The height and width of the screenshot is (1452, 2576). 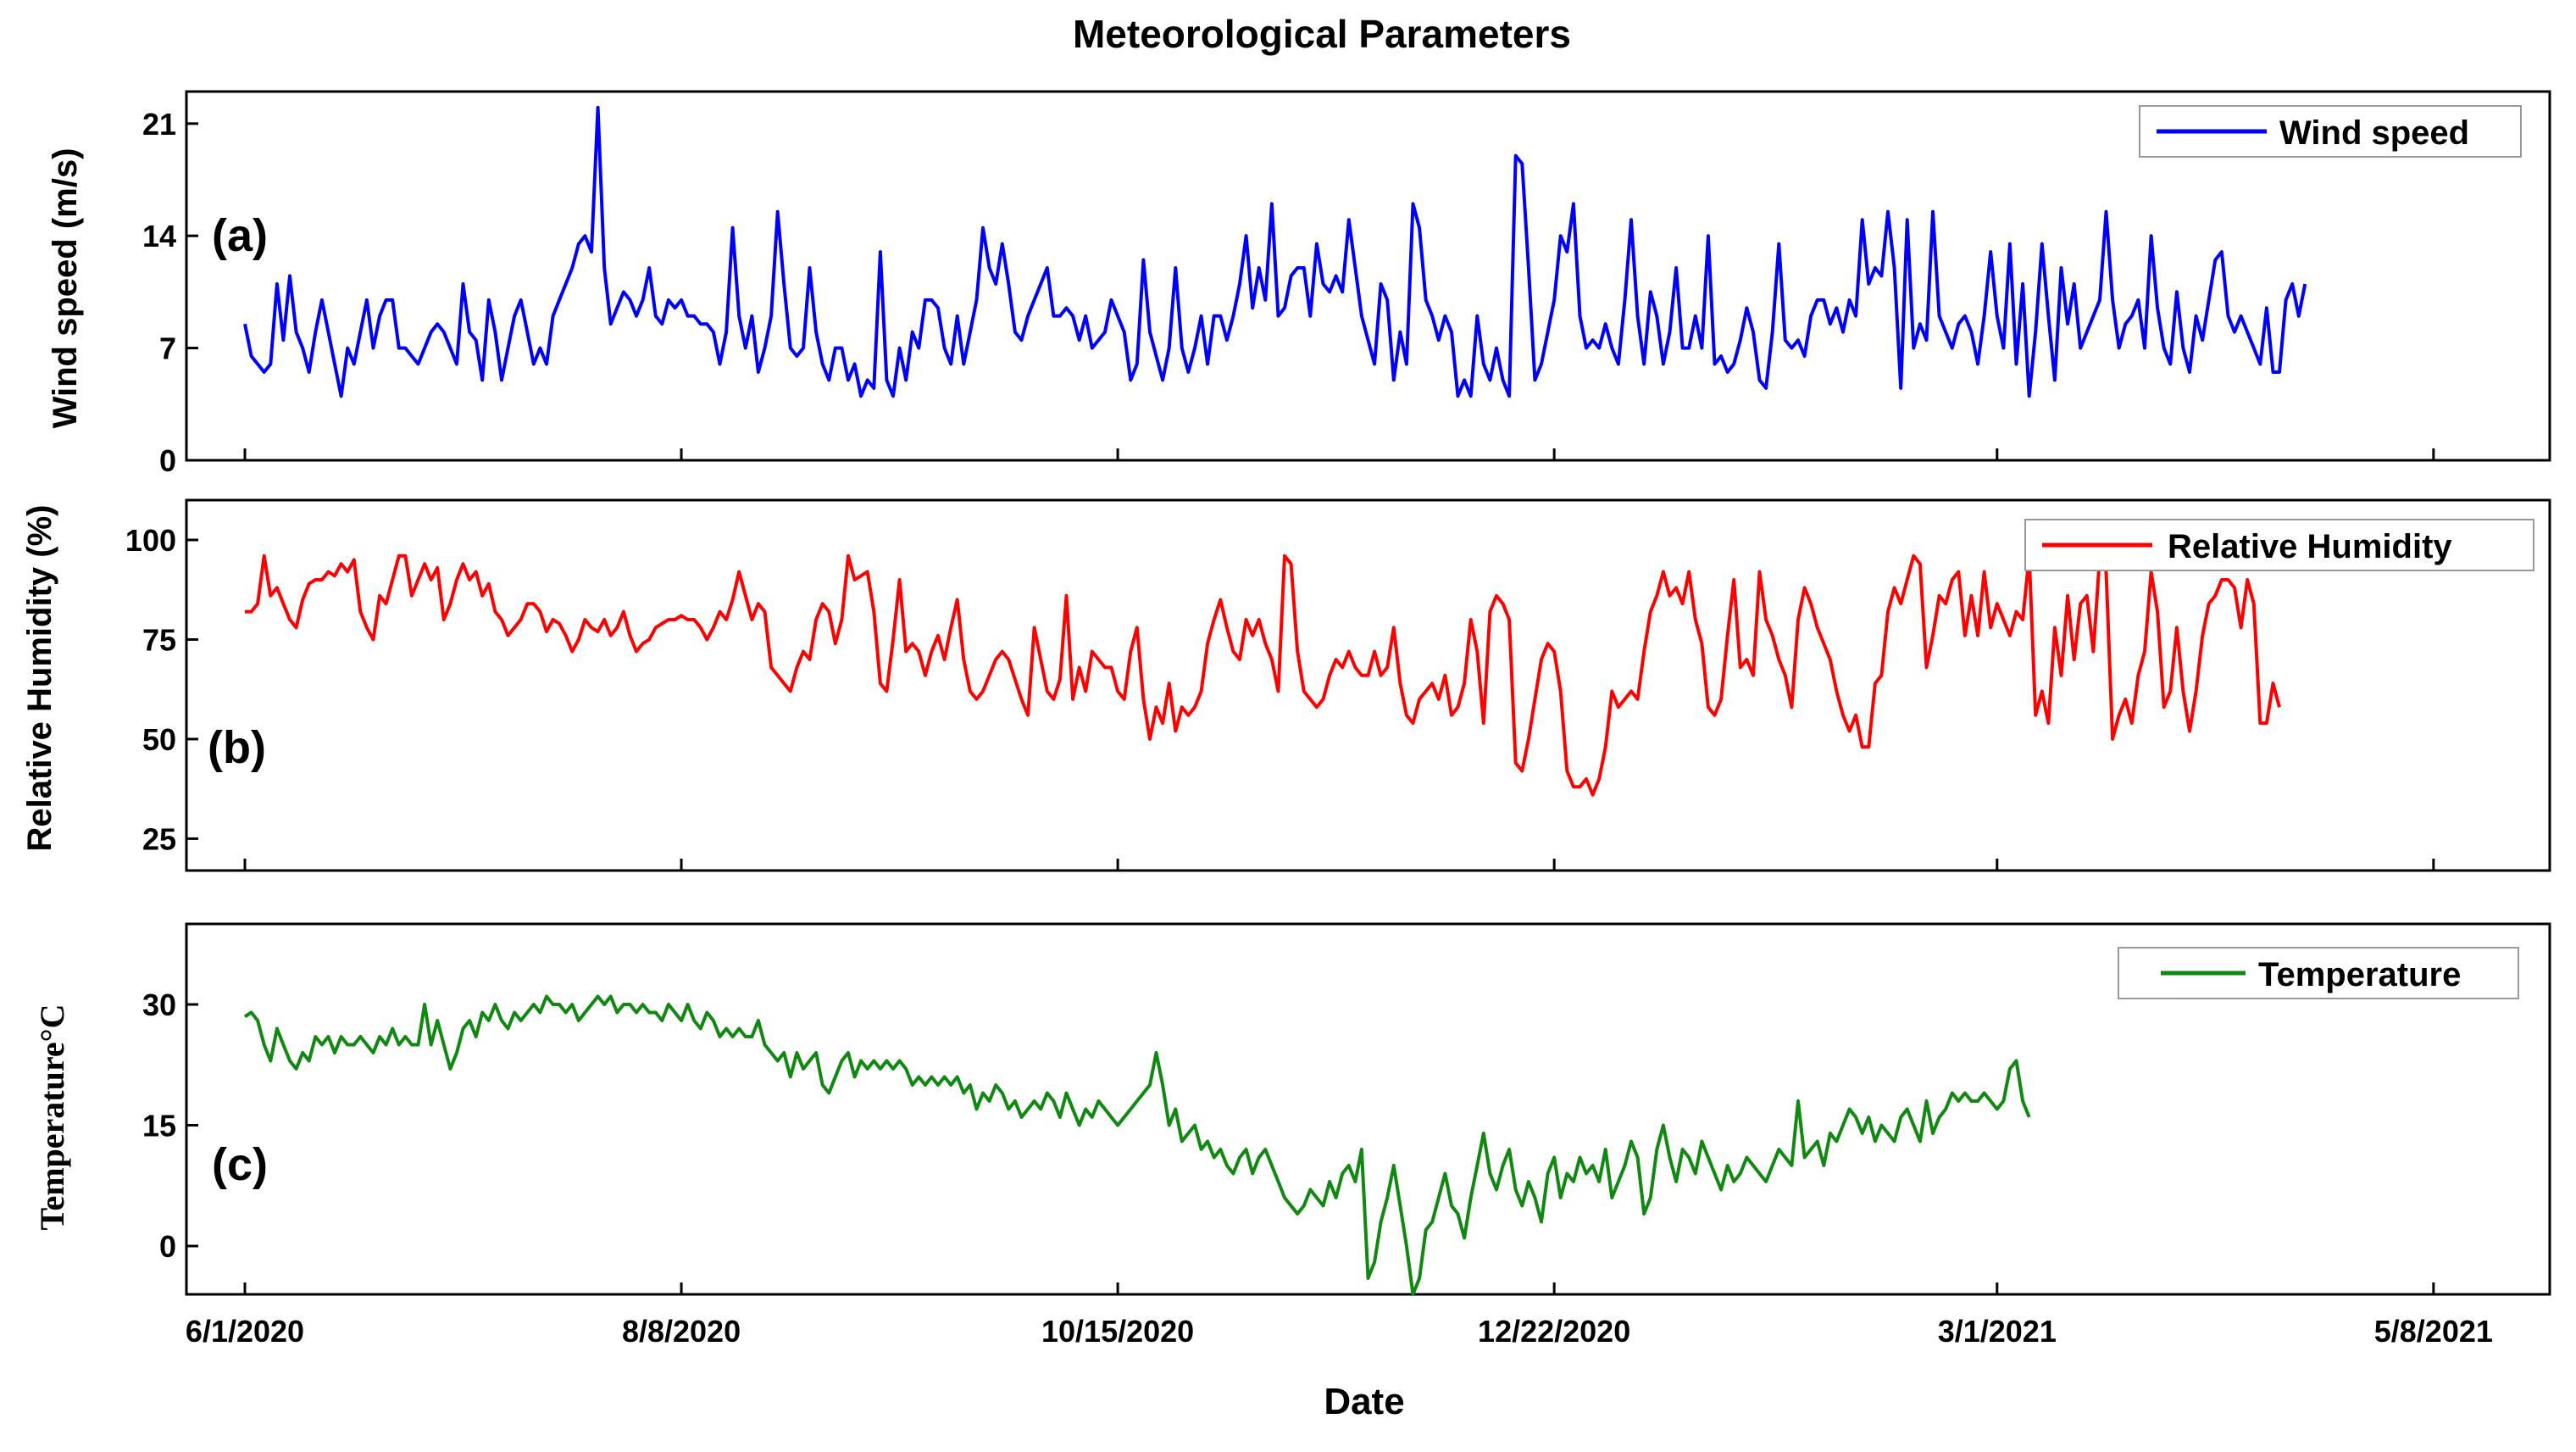 I want to click on panel-b-tag: (b), so click(x=237, y=747).